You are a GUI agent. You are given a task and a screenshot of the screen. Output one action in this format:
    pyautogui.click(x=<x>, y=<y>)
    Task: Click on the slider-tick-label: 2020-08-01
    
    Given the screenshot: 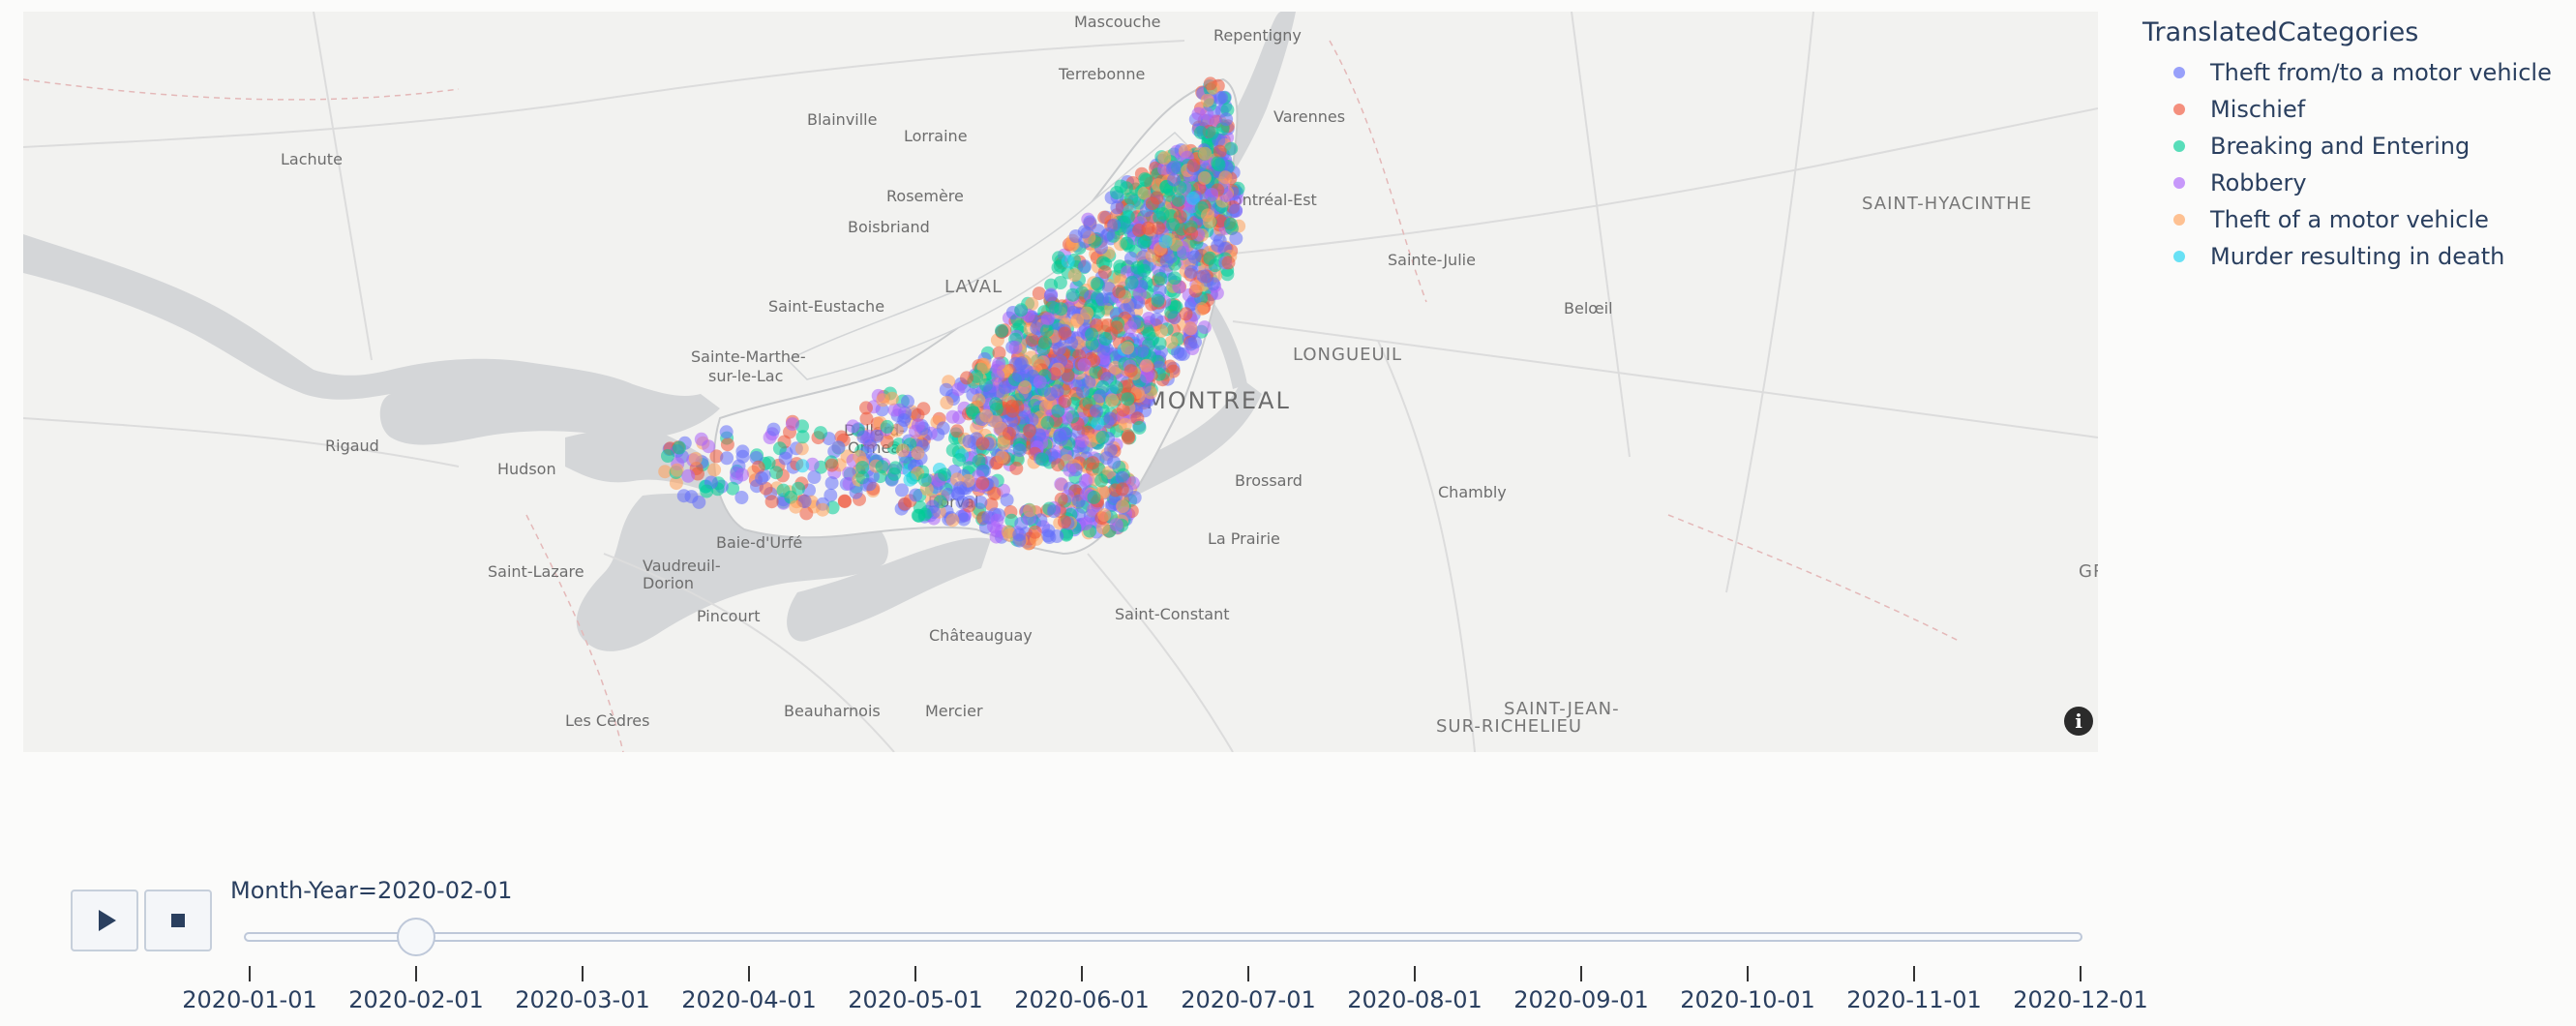 What is the action you would take?
    pyautogui.click(x=1415, y=999)
    